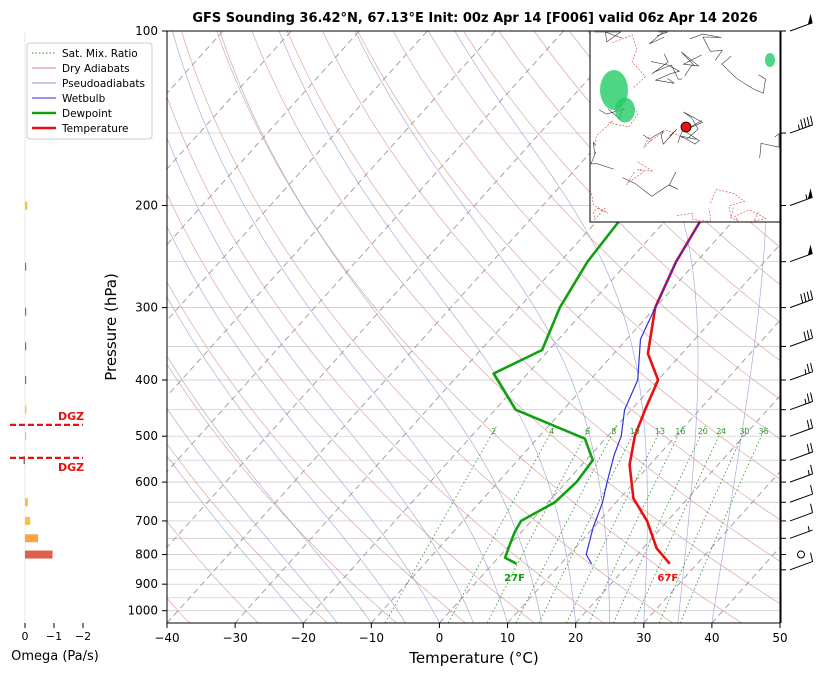  Describe the element at coordinates (493, 431) in the screenshot. I see `mixing-ratio-label: 2` at that location.